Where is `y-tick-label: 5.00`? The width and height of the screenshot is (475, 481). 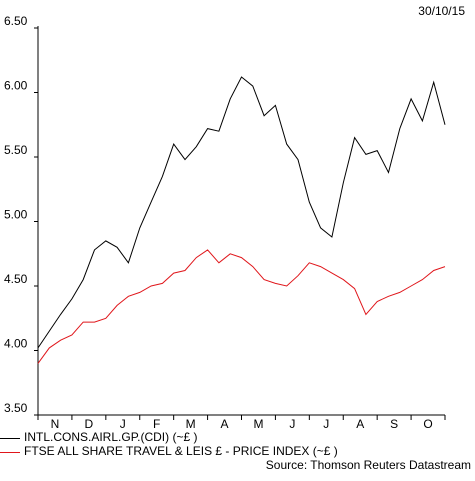 y-tick-label: 5.00 is located at coordinates (16, 215).